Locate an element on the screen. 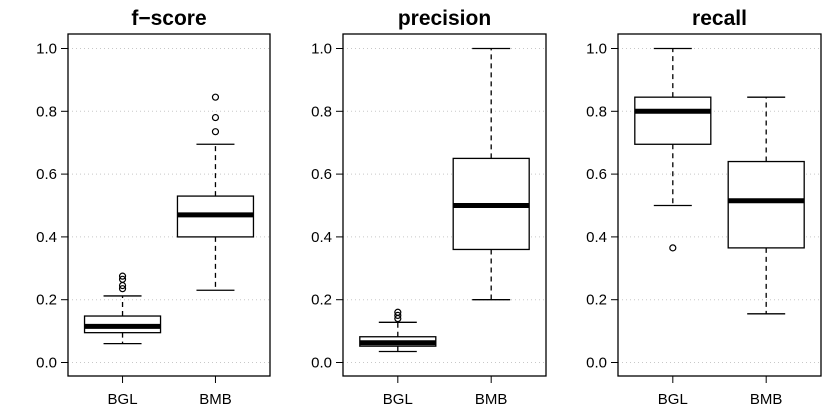 Image resolution: width=824 pixels, height=417 pixels. panel-3-y-tick-label: 0.4 is located at coordinates (596, 237).